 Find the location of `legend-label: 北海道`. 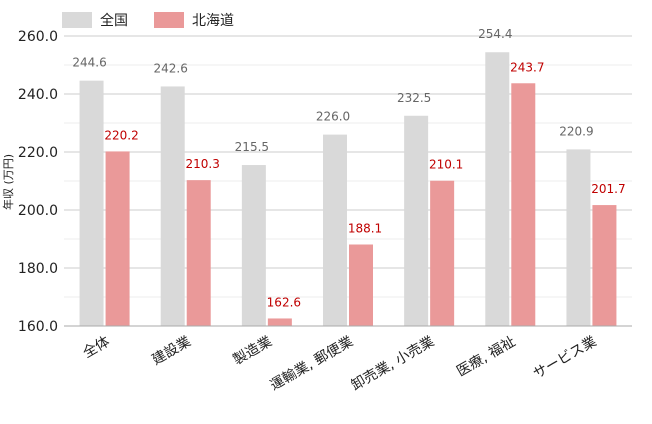

legend-label: 北海道 is located at coordinates (213, 21).